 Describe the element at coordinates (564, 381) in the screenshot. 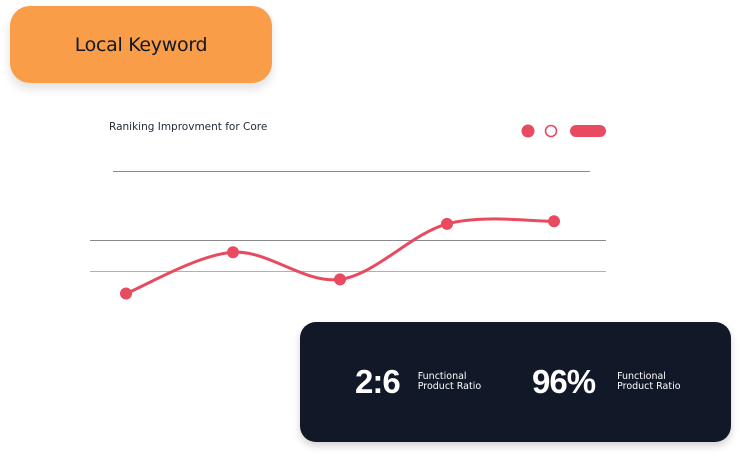

I see `stat-value: 96%` at that location.